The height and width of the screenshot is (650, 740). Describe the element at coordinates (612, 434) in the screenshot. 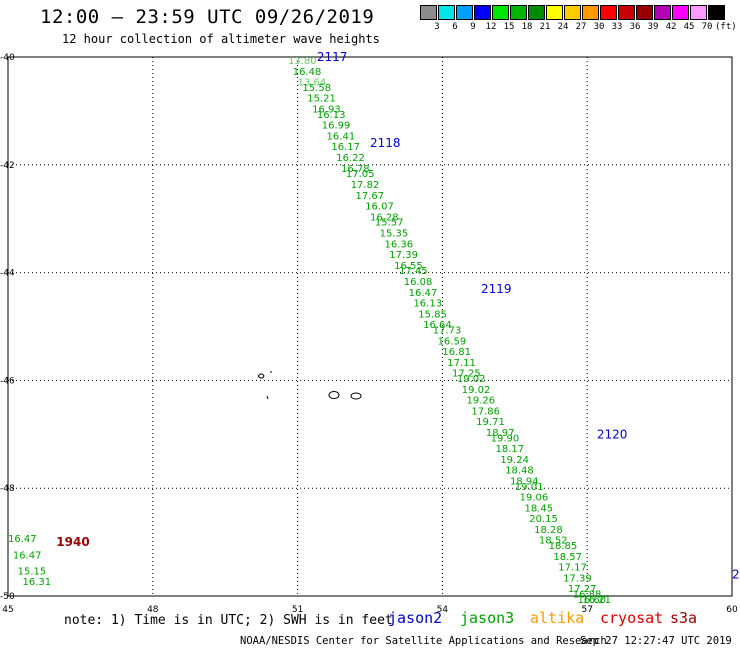

I see `pass-number-label: 2120` at that location.